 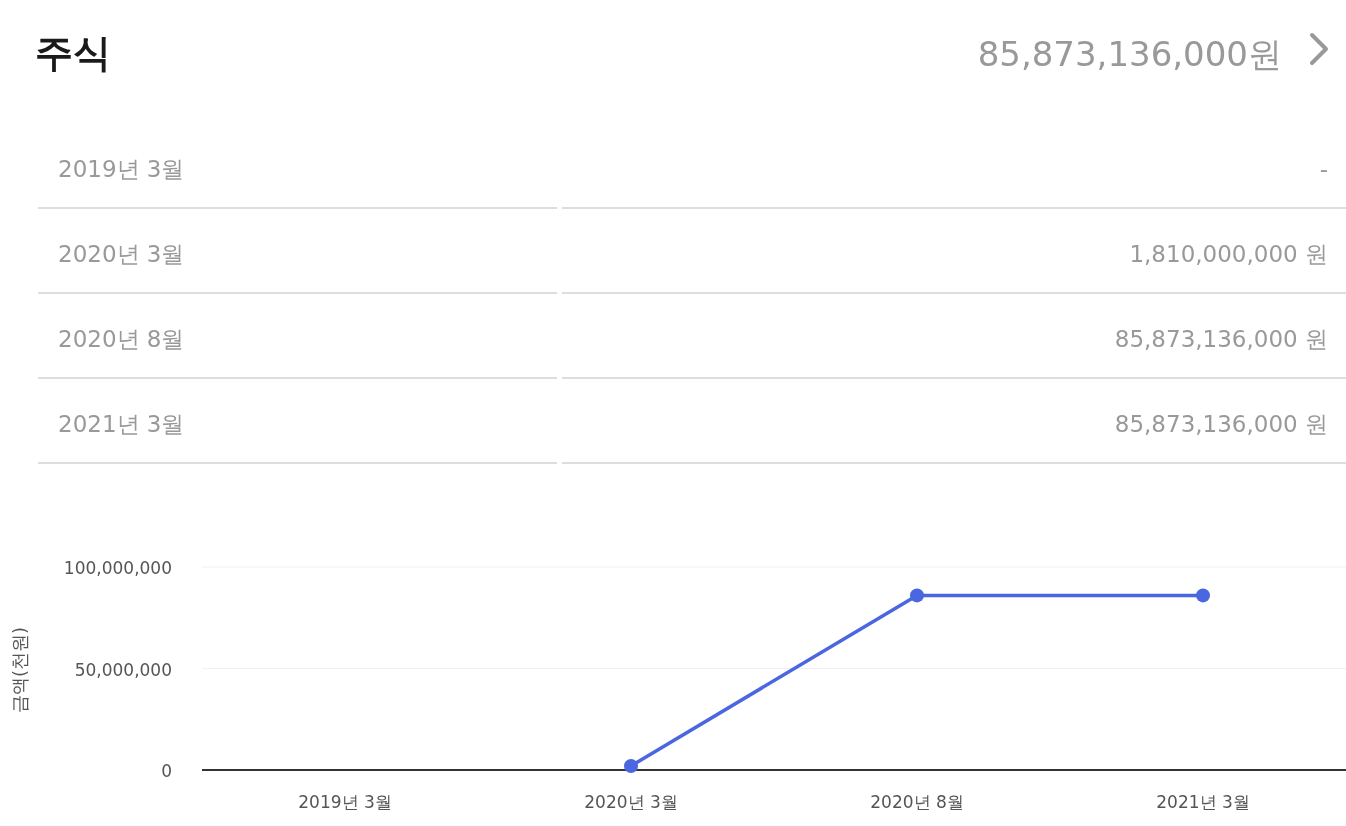 I want to click on ylabel: 금액(천원), so click(x=19, y=670).